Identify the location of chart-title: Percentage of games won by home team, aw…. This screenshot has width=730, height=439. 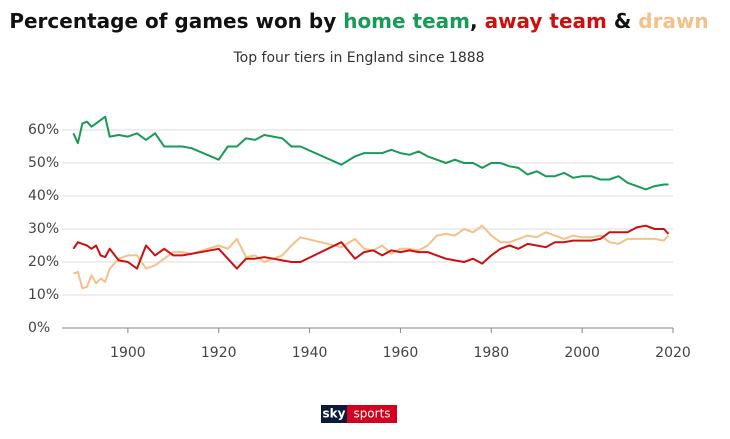
(358, 21).